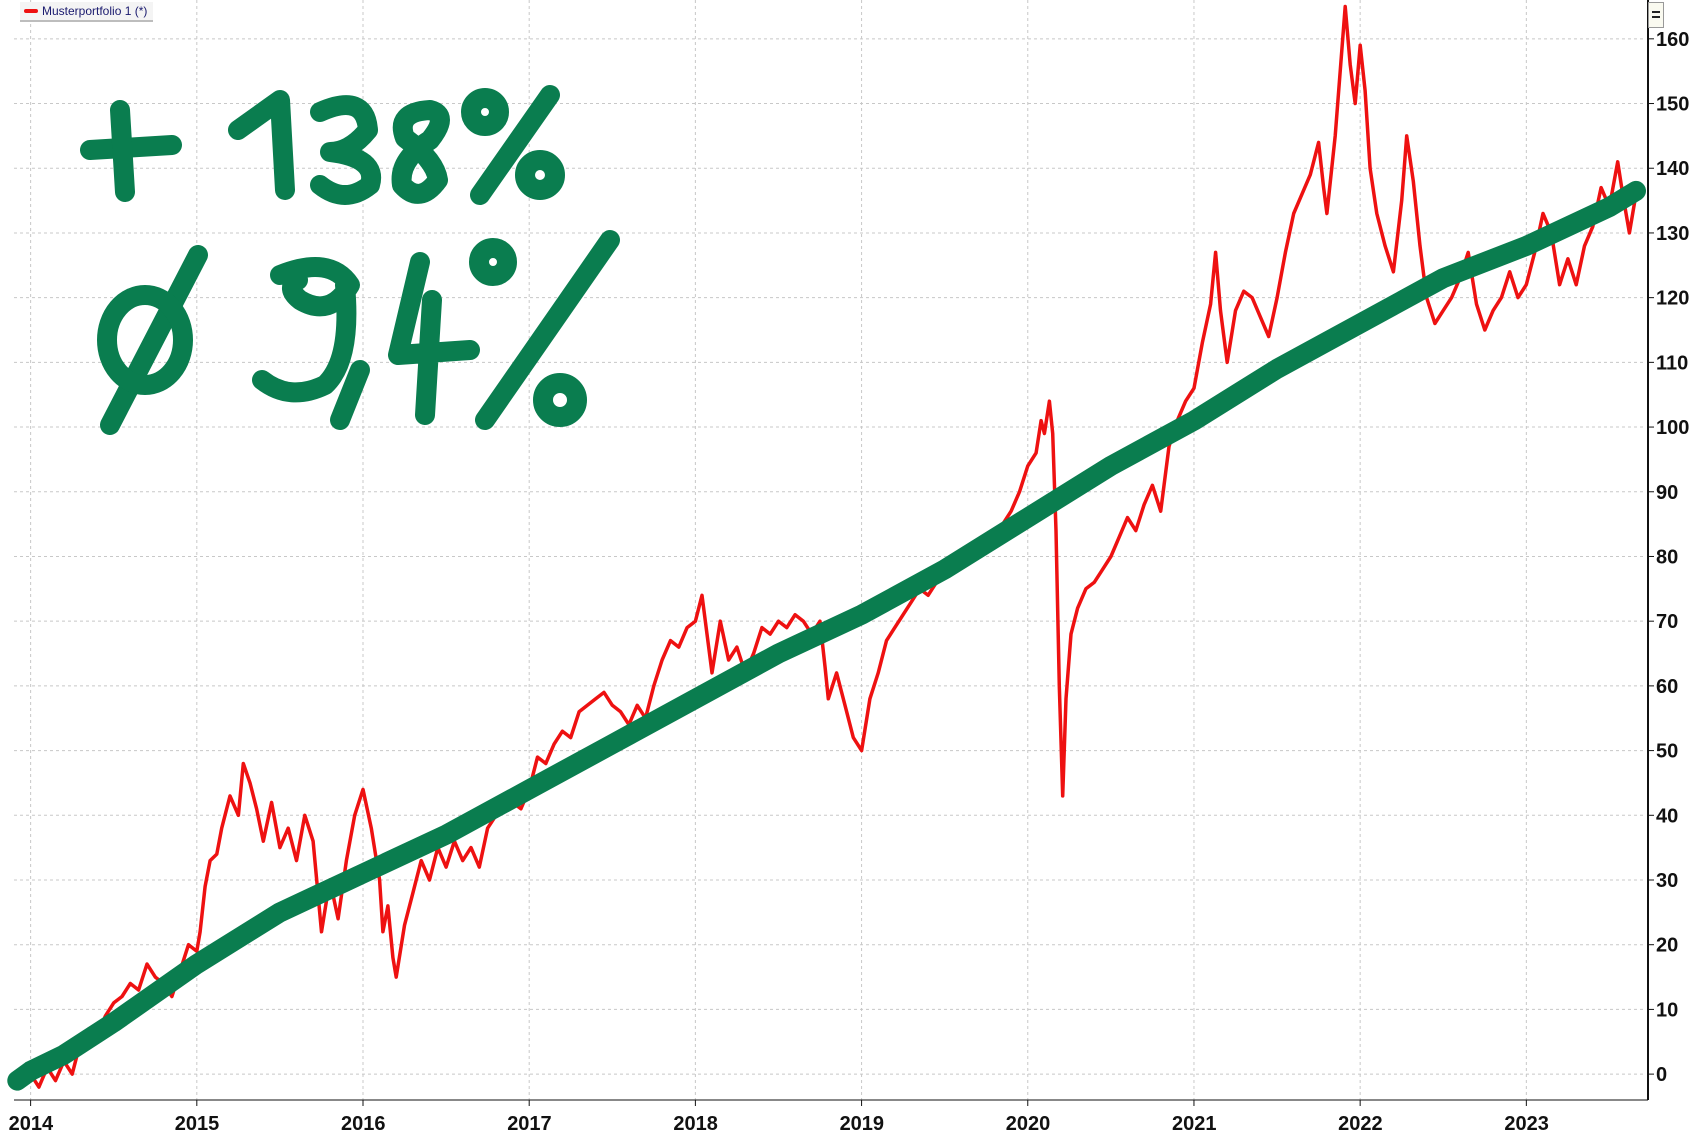  What do you see at coordinates (1667, 752) in the screenshot?
I see `y-tick-label: 50` at bounding box center [1667, 752].